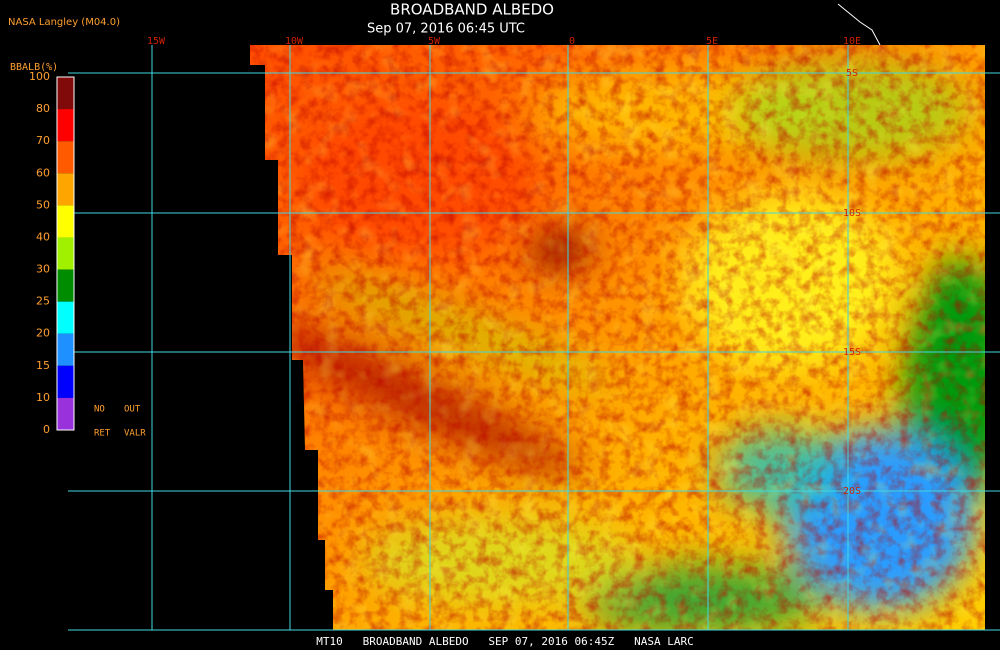 The width and height of the screenshot is (1000, 650). Describe the element at coordinates (472, 10) in the screenshot. I see `title: BROADBAND ALBEDO` at that location.